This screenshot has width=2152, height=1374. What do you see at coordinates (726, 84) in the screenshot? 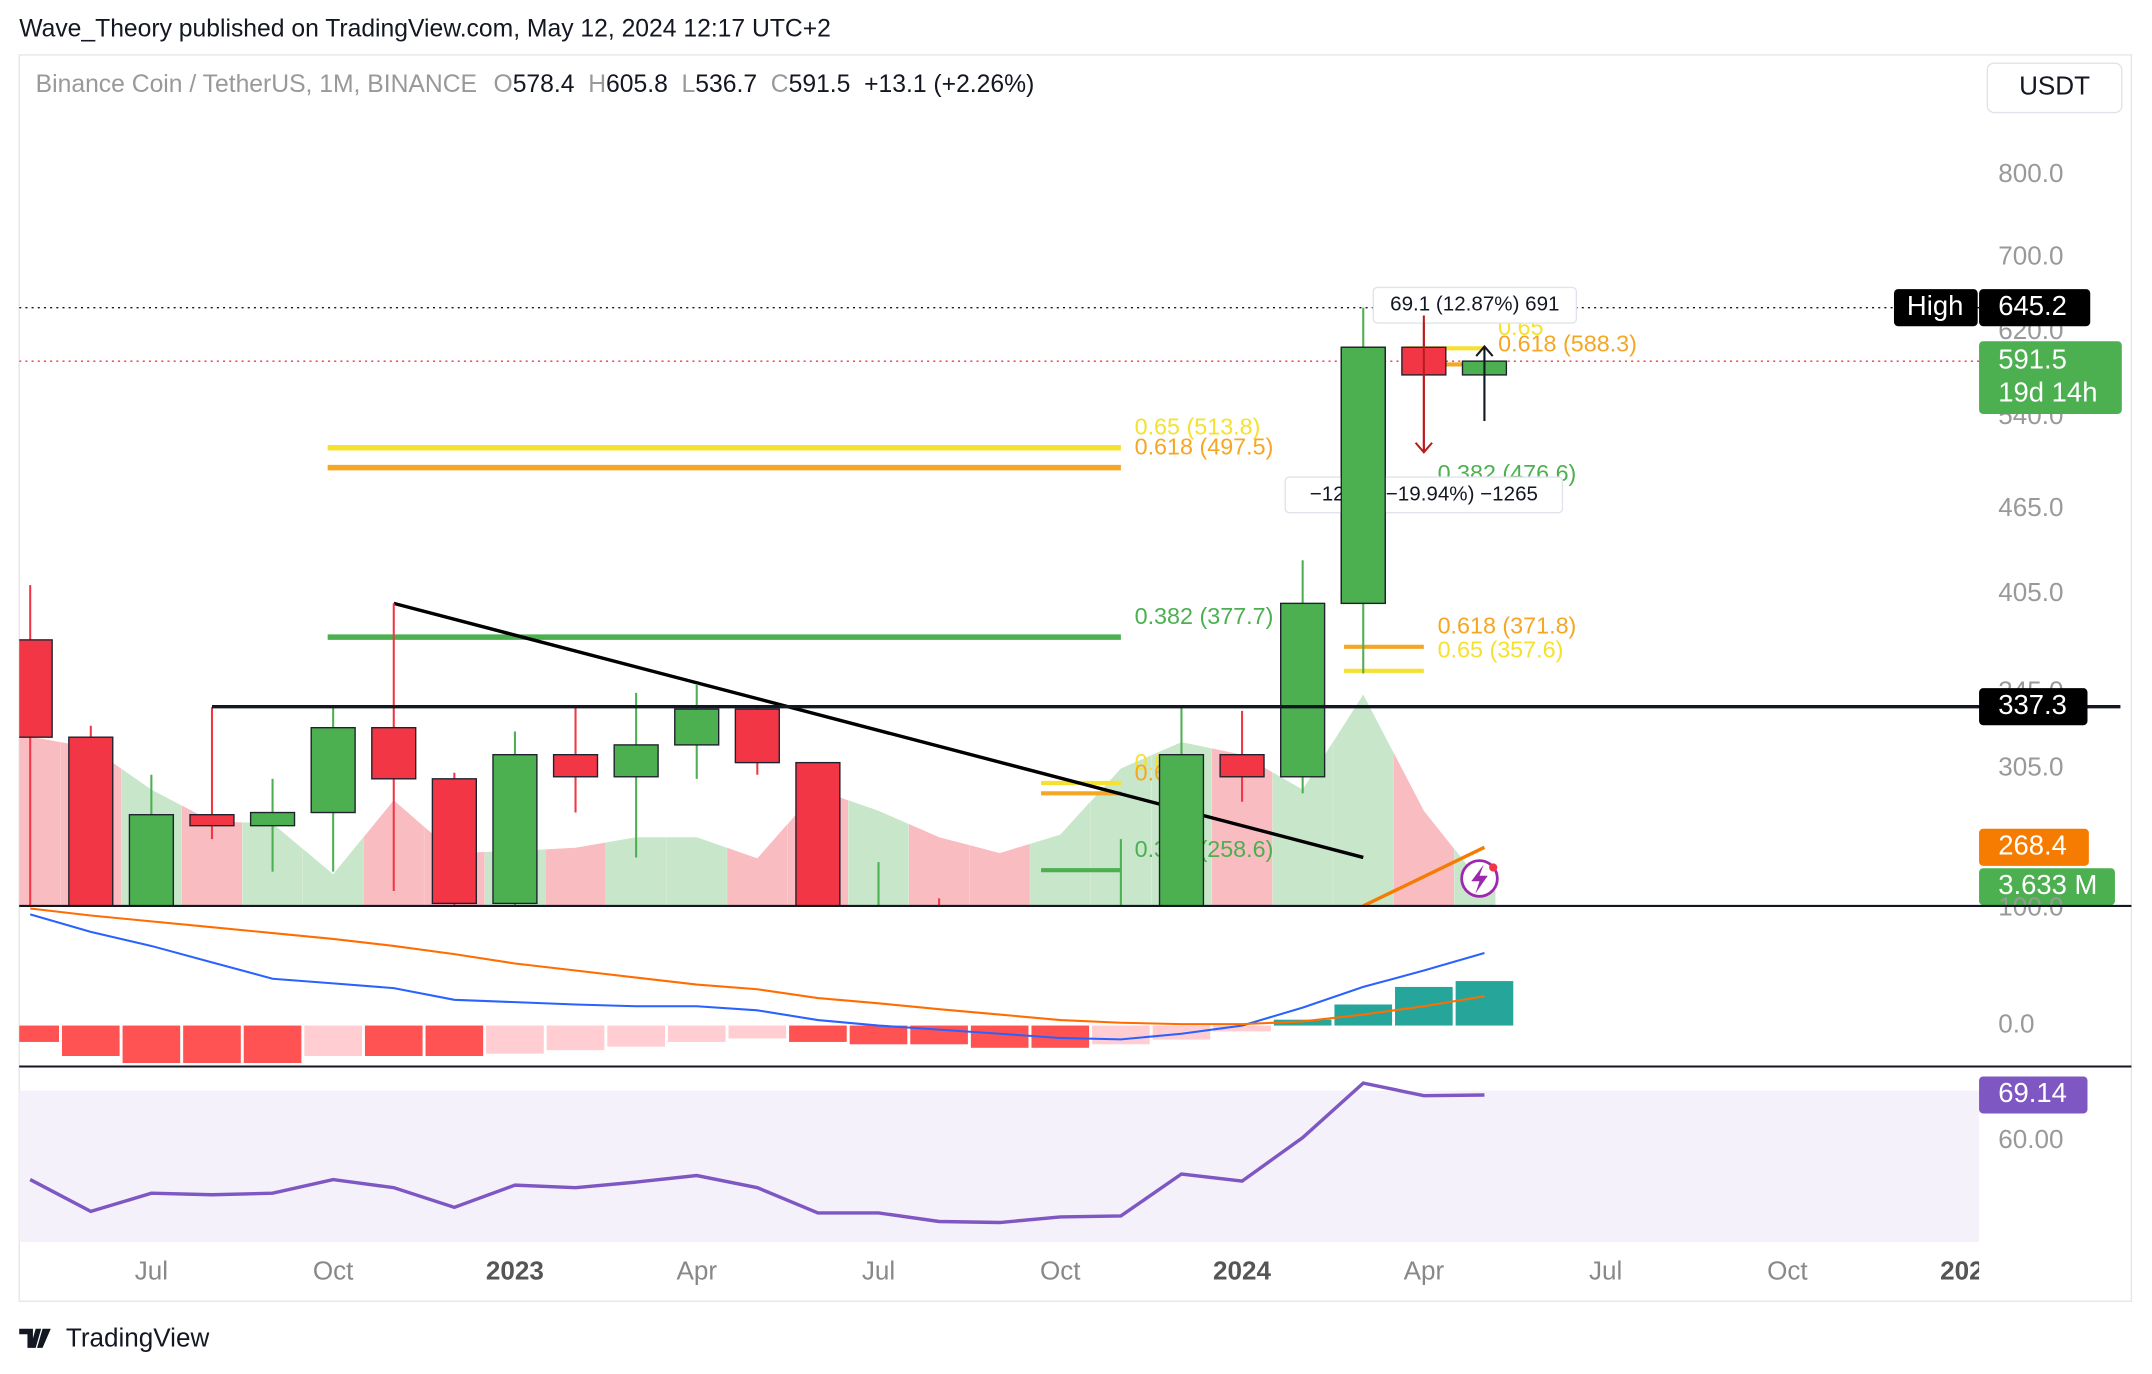
I see `ohlc-value: 536.7` at bounding box center [726, 84].